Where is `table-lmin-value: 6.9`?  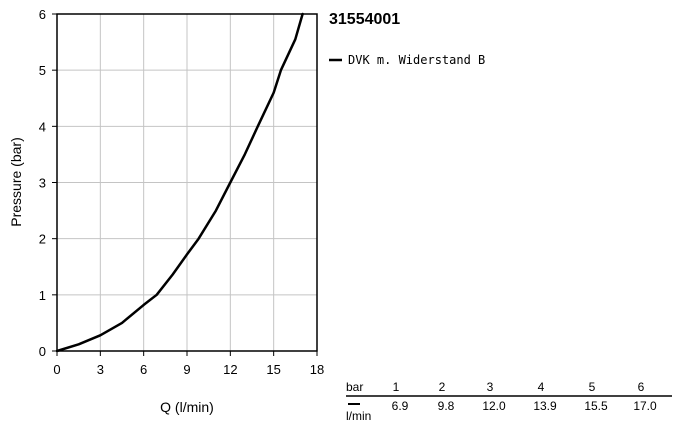
table-lmin-value: 6.9 is located at coordinates (400, 406).